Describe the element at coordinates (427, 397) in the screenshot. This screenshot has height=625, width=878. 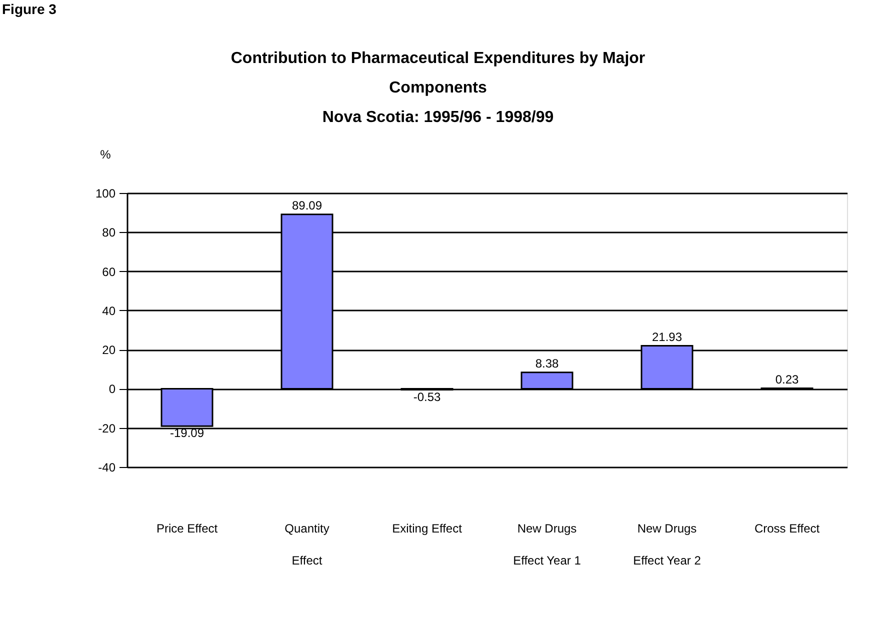
I see `data-label: -0.53` at that location.